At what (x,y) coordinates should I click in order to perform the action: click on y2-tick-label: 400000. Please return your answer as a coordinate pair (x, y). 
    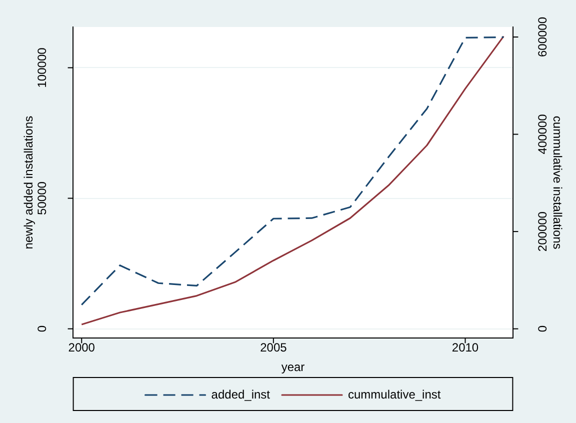
    Looking at the image, I should click on (543, 134).